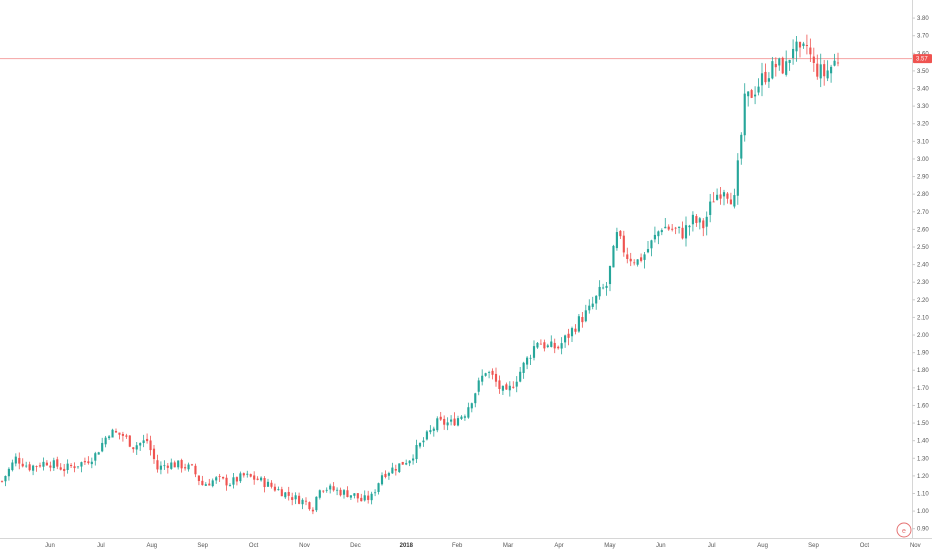 The height and width of the screenshot is (555, 932). What do you see at coordinates (923, 371) in the screenshot?
I see `price-tick-label: 1.80` at bounding box center [923, 371].